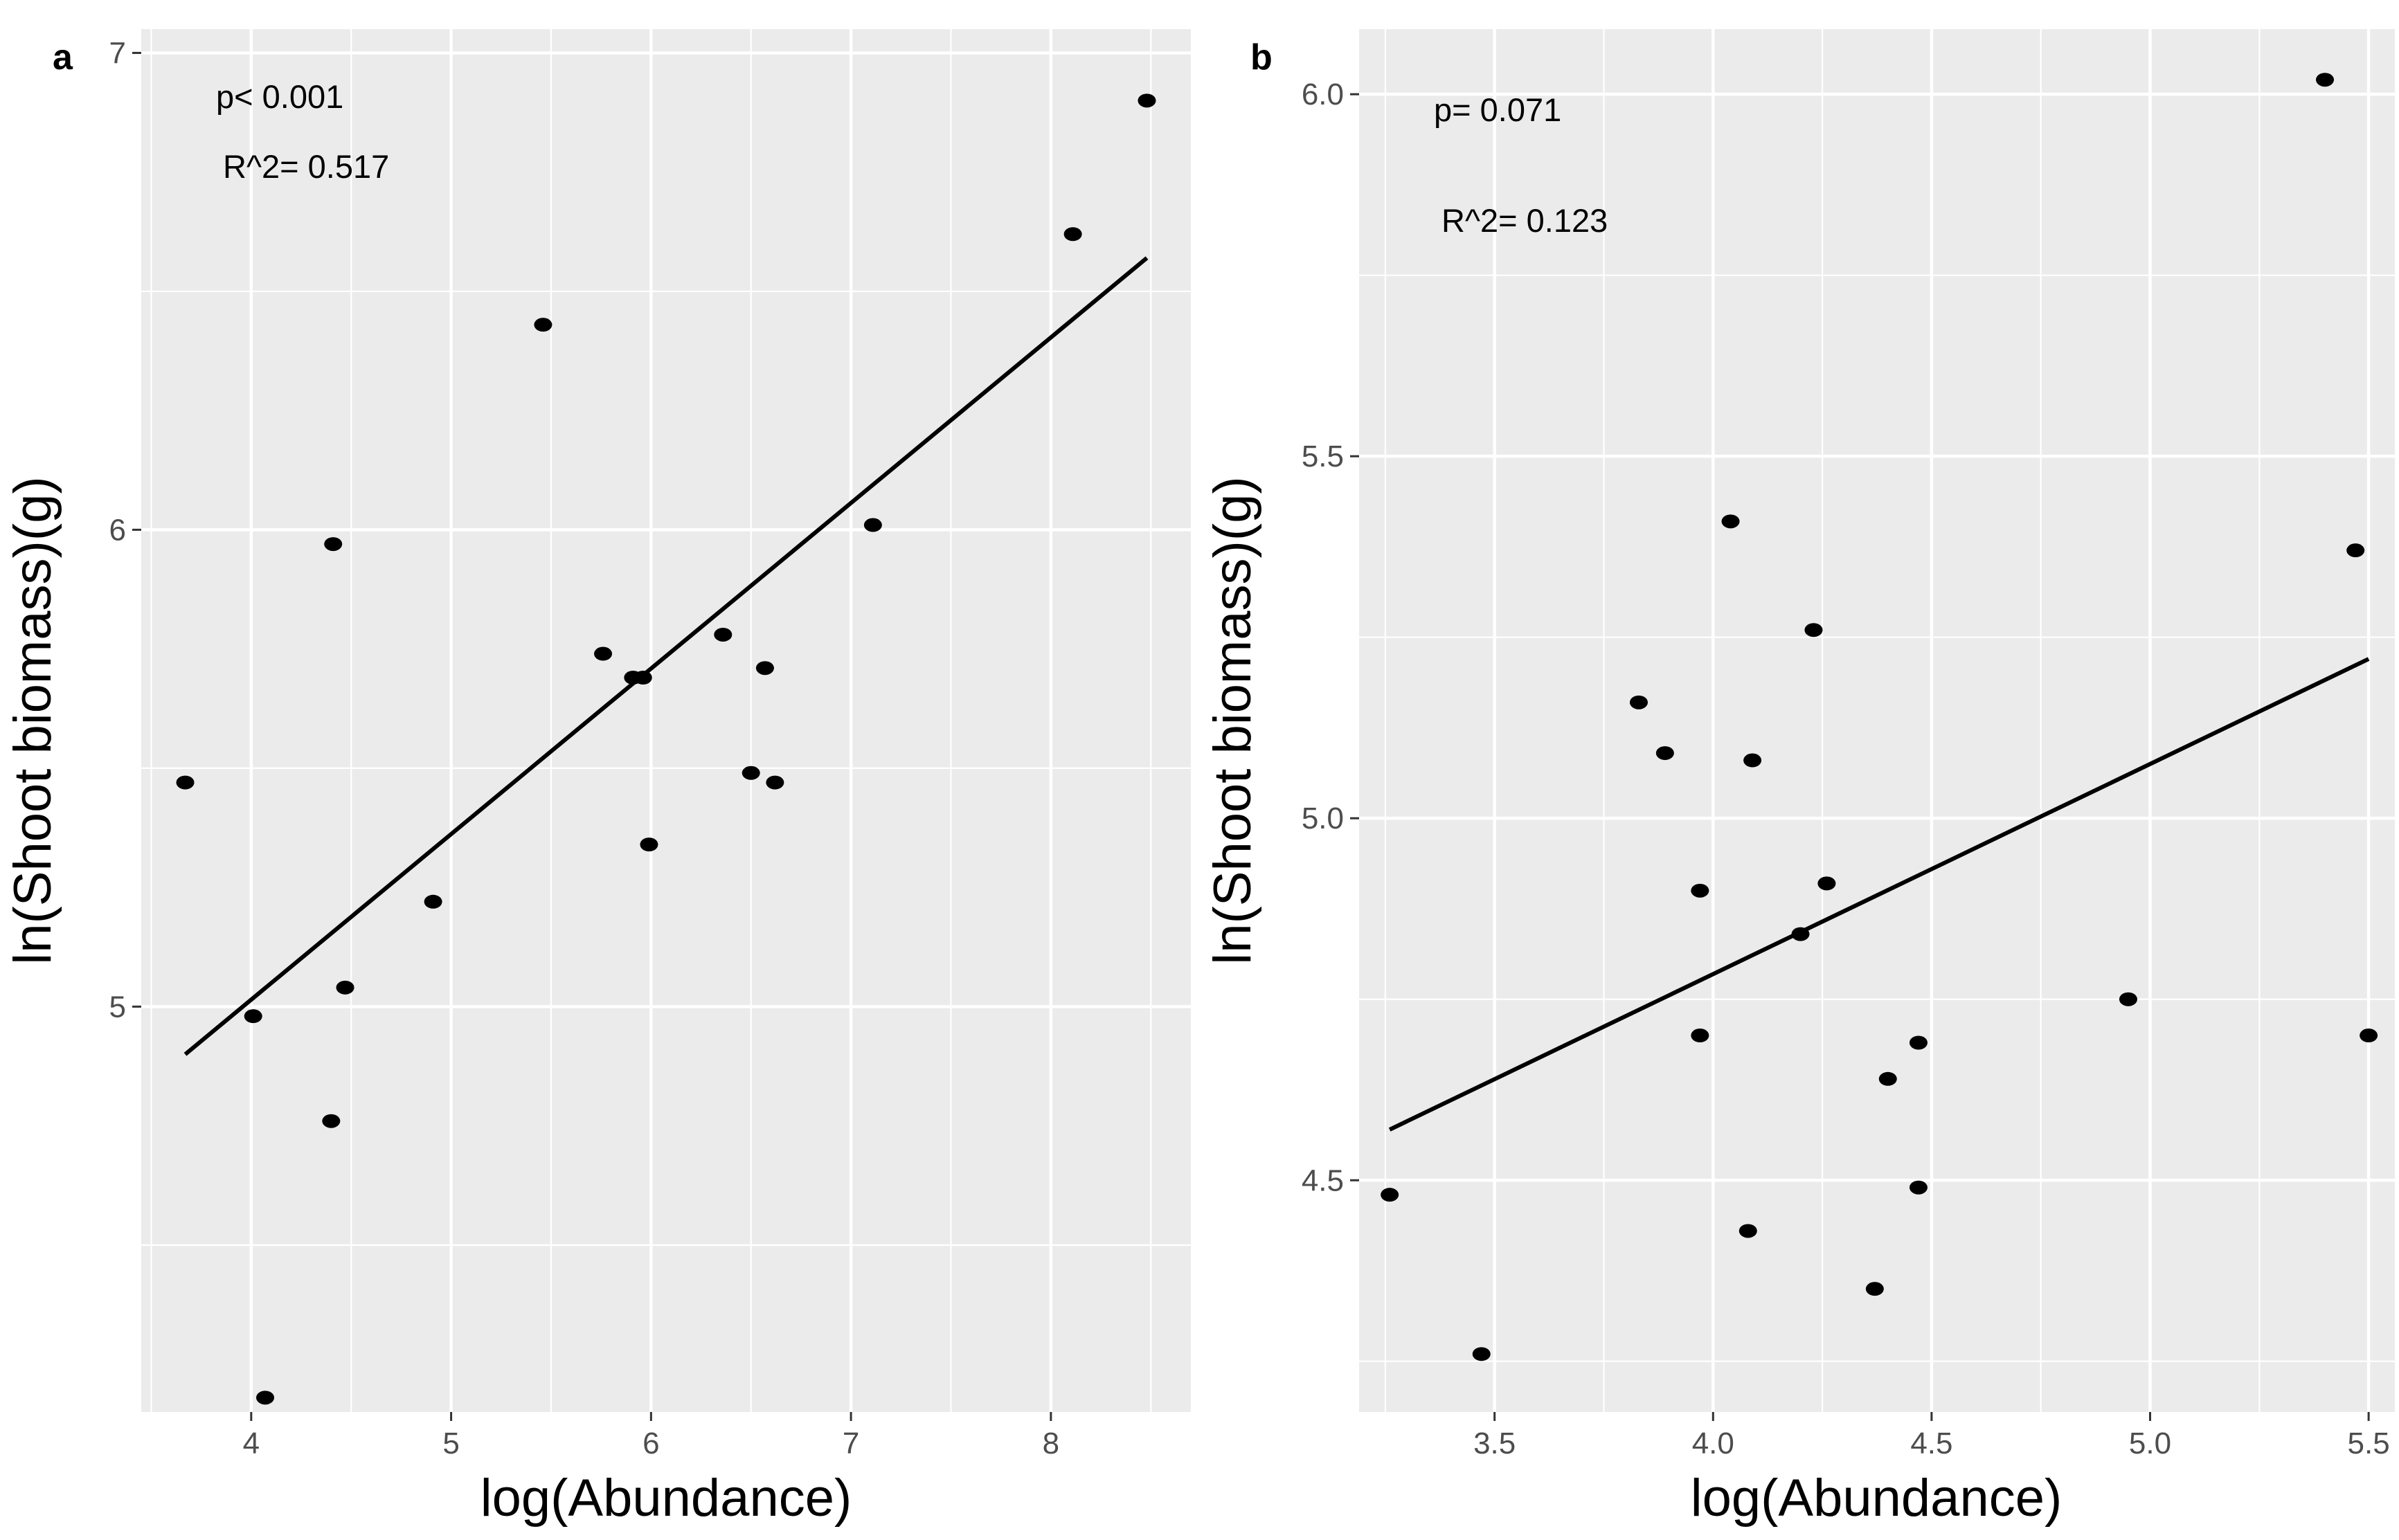 The width and height of the screenshot is (2399, 1540). I want to click on panel-a-x-tick-label-2: 6, so click(651, 1443).